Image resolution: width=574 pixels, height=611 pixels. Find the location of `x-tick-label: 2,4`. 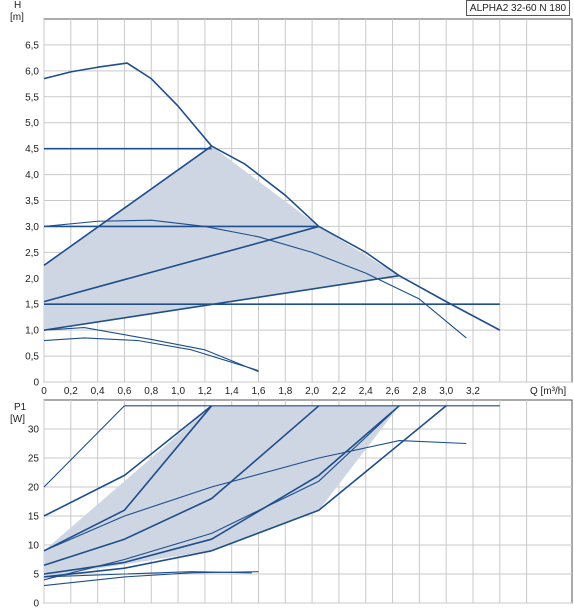

x-tick-label: 2,4 is located at coordinates (366, 391).